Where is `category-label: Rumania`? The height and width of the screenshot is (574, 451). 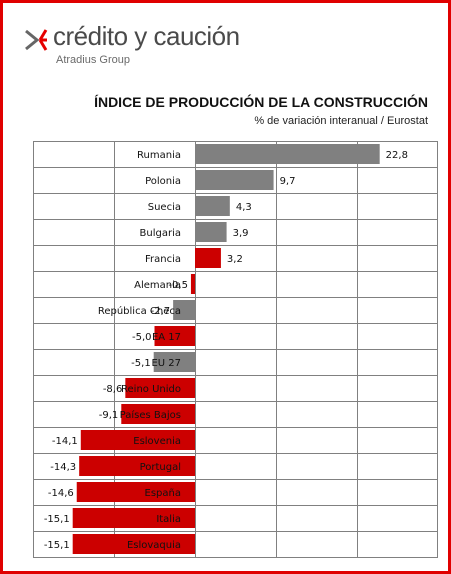 category-label: Rumania is located at coordinates (159, 155).